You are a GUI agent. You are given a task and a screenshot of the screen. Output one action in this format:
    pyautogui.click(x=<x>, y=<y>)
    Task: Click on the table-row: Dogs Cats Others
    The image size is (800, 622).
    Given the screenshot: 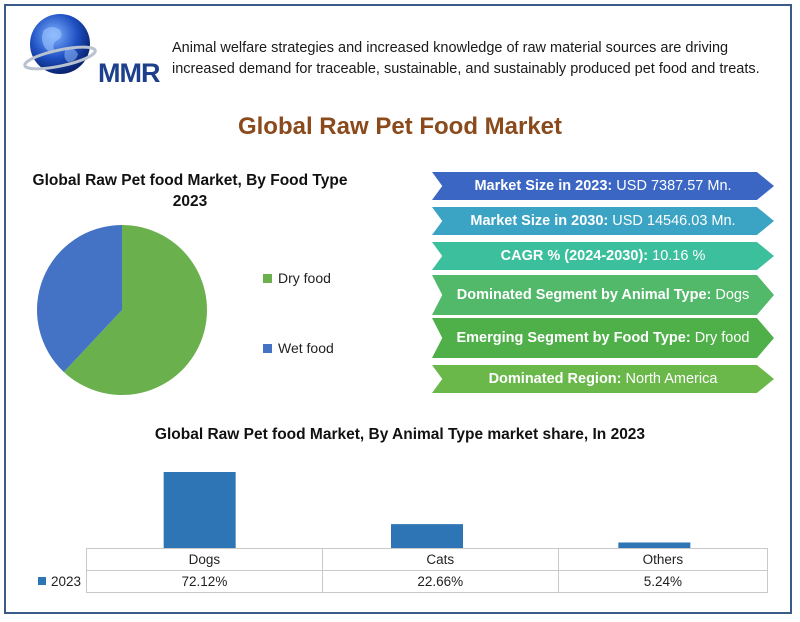 What is the action you would take?
    pyautogui.click(x=427, y=559)
    